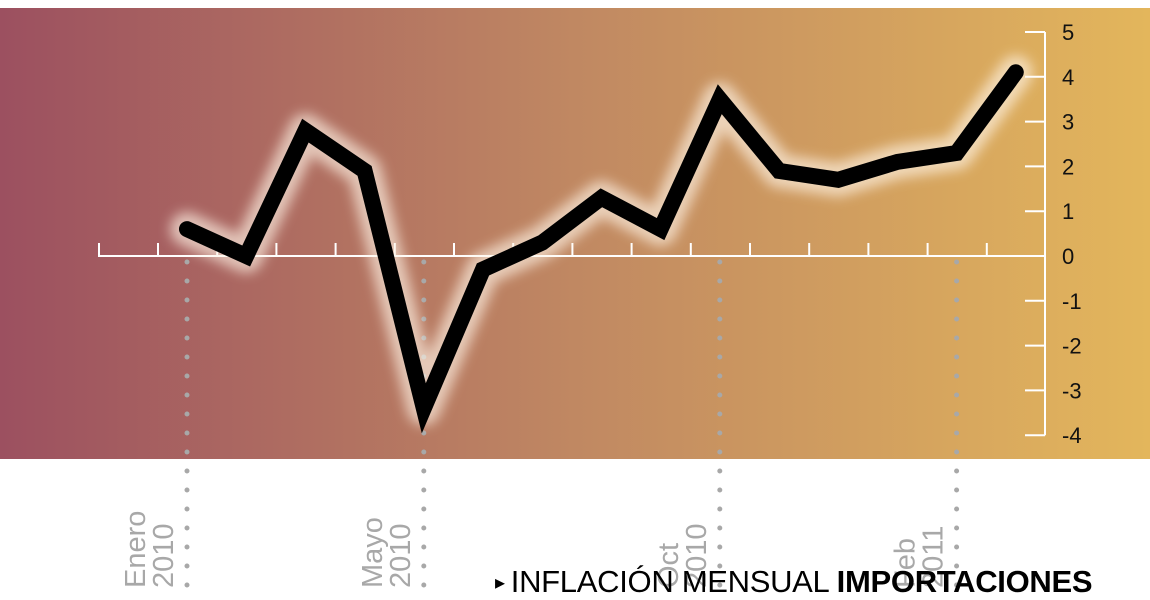 This screenshot has width=1150, height=600. Describe the element at coordinates (1068, 77) in the screenshot. I see `y-tick-label: 4` at that location.